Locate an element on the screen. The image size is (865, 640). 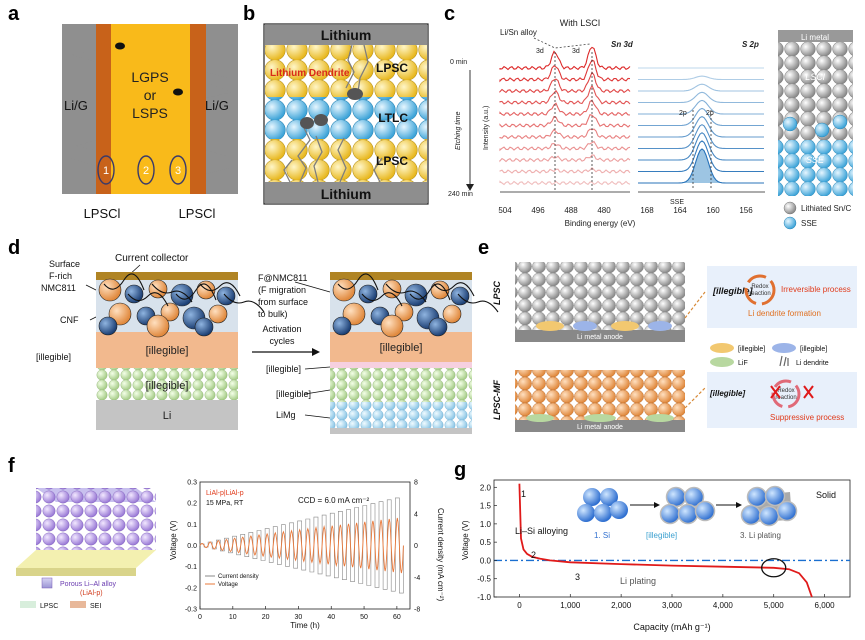
annotation-circle is located at coordinates (774, 568).